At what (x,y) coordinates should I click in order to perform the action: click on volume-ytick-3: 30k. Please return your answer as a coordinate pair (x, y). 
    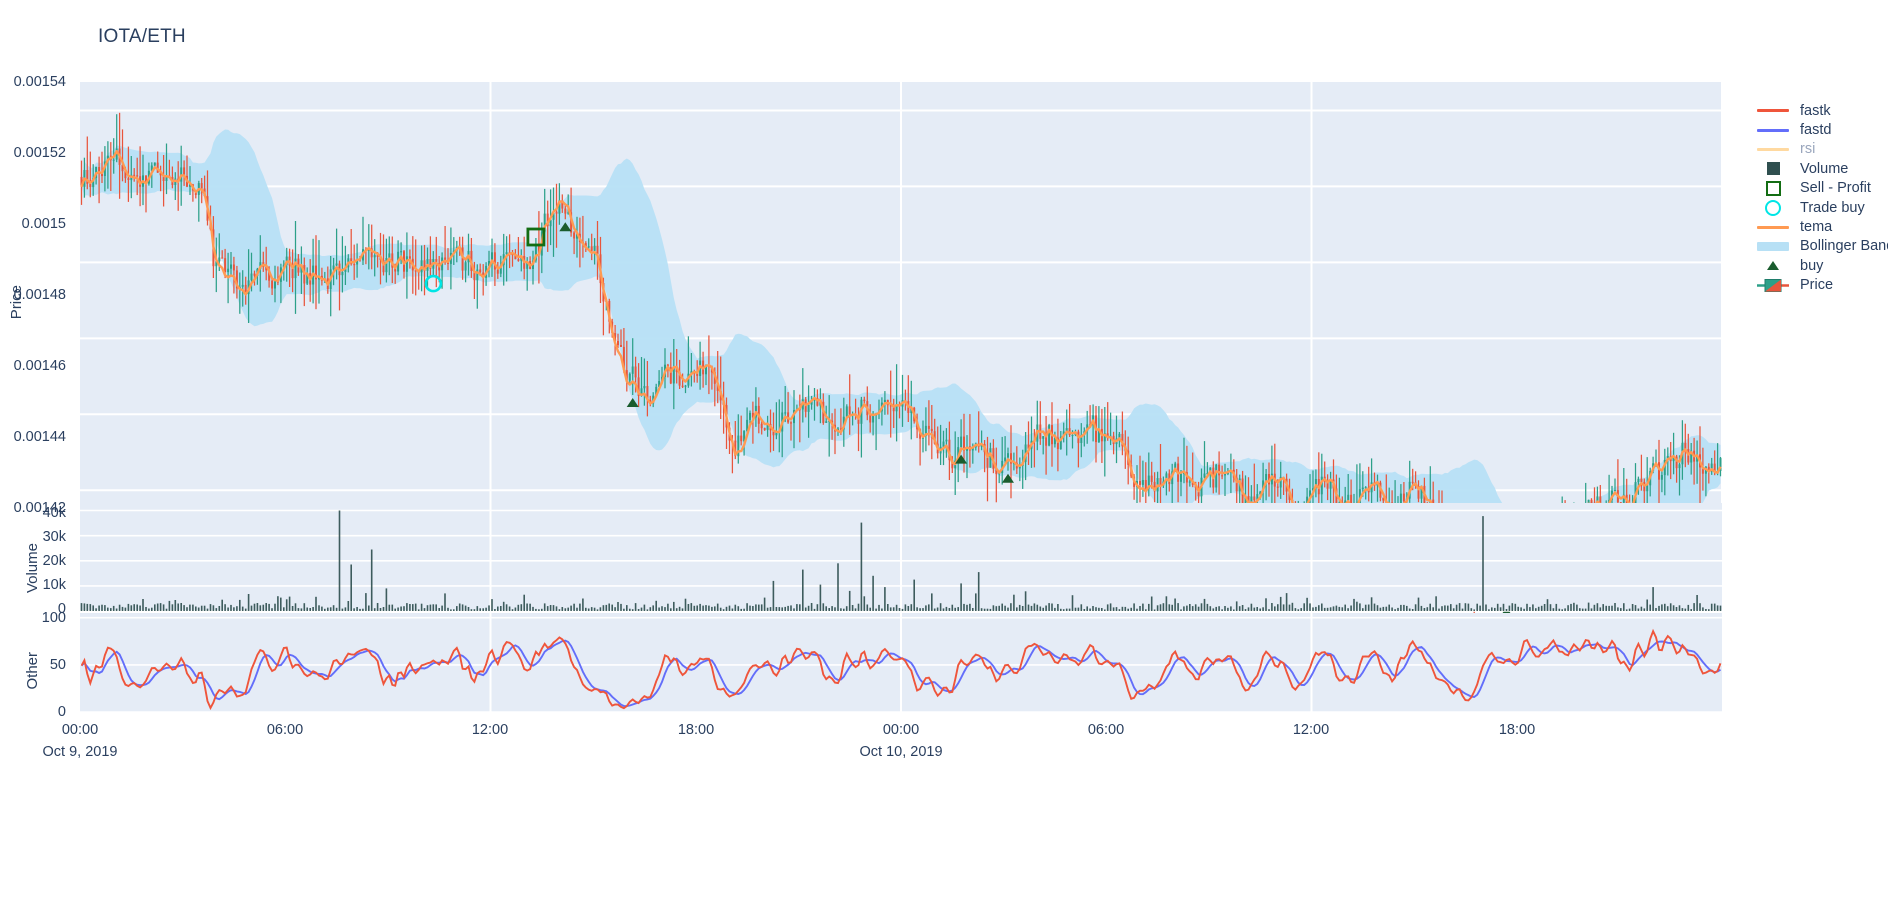
    Looking at the image, I should click on (54, 537).